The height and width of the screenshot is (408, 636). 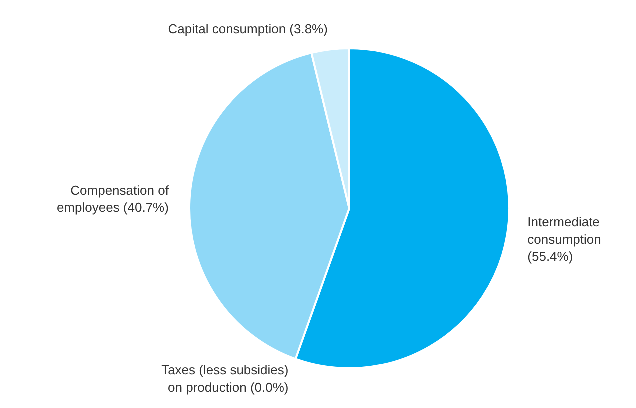 I want to click on slice-label: Compensation of employees (40.7%), so click(x=113, y=199).